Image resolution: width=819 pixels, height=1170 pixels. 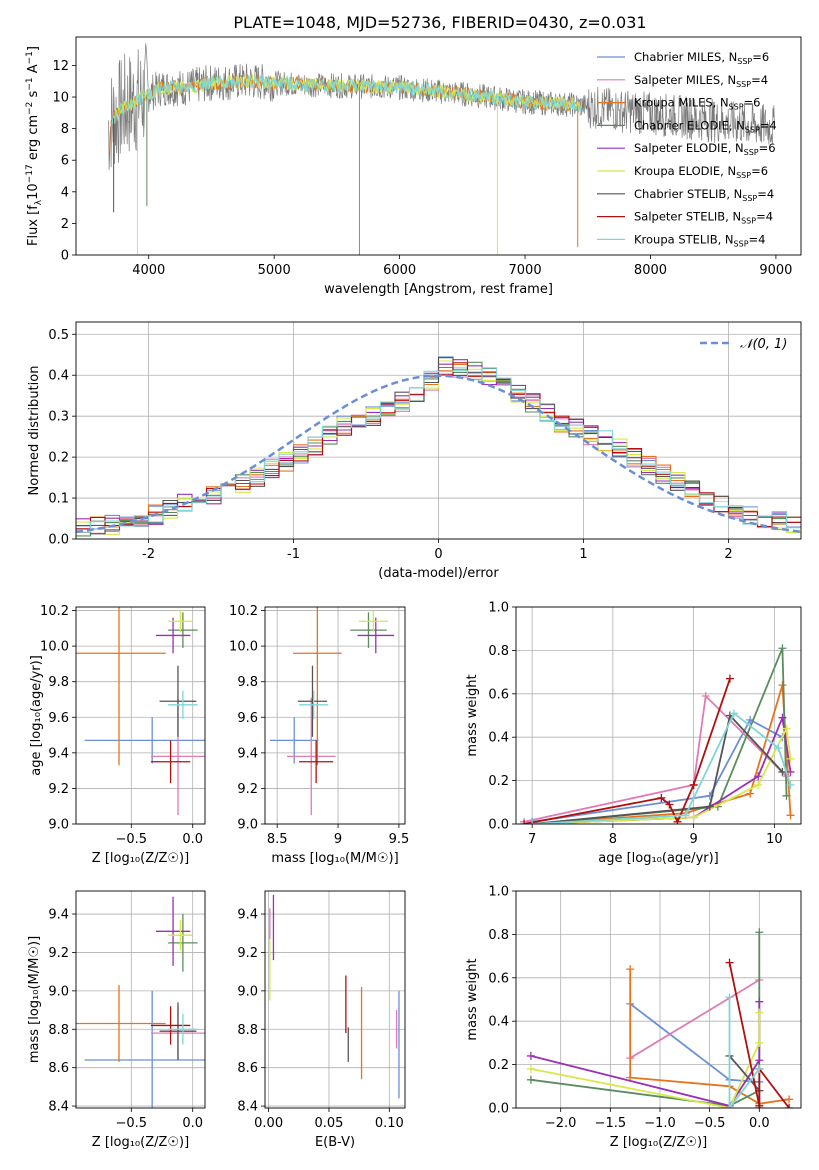 What do you see at coordinates (34, 999) in the screenshot?
I see `y-axis-label: mass [log₁₀(M/M☉)]` at bounding box center [34, 999].